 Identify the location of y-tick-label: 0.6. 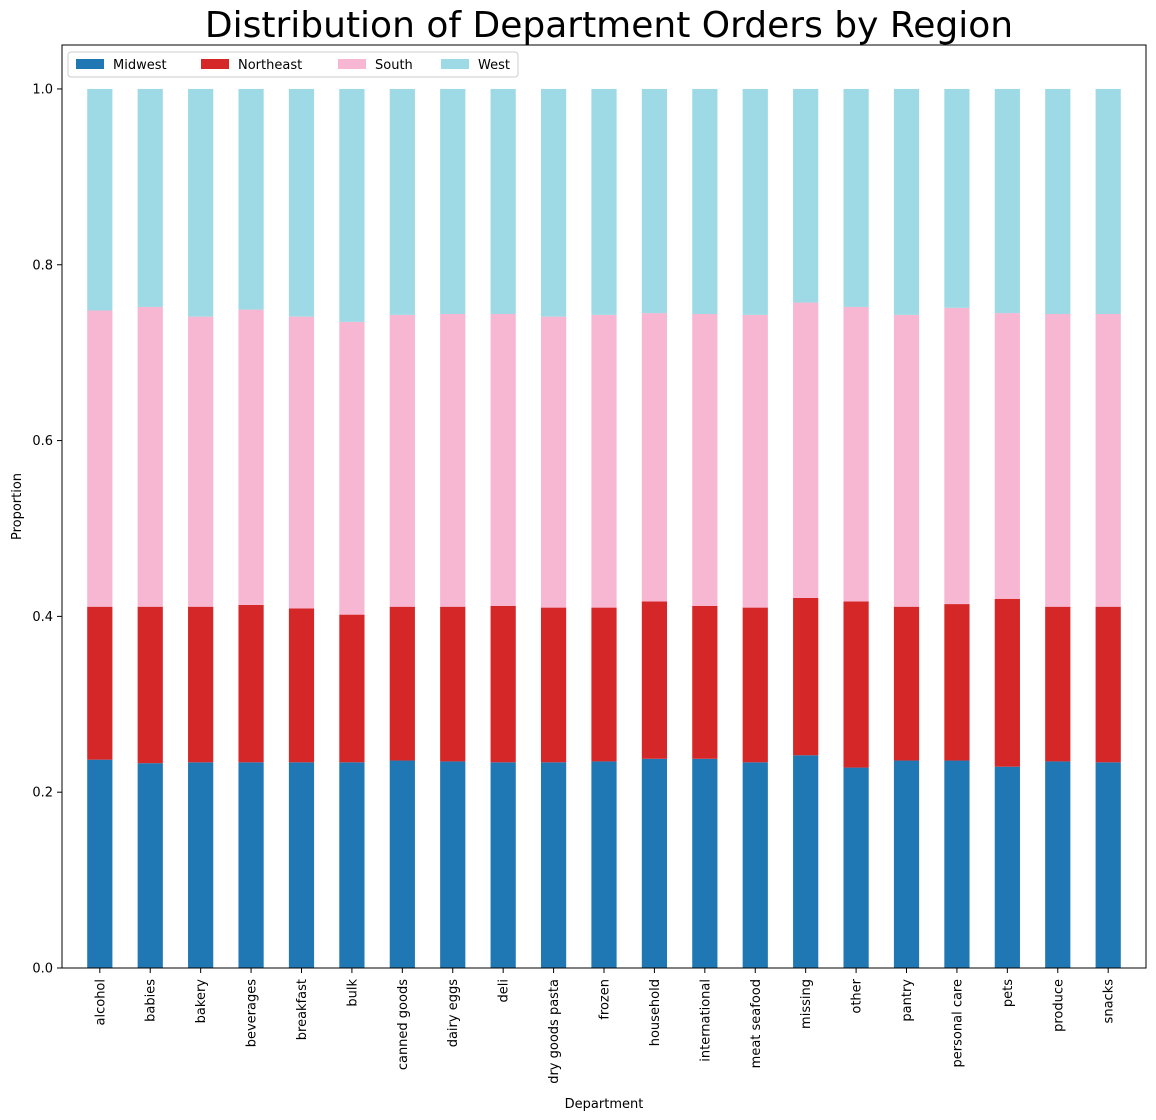
(42, 441).